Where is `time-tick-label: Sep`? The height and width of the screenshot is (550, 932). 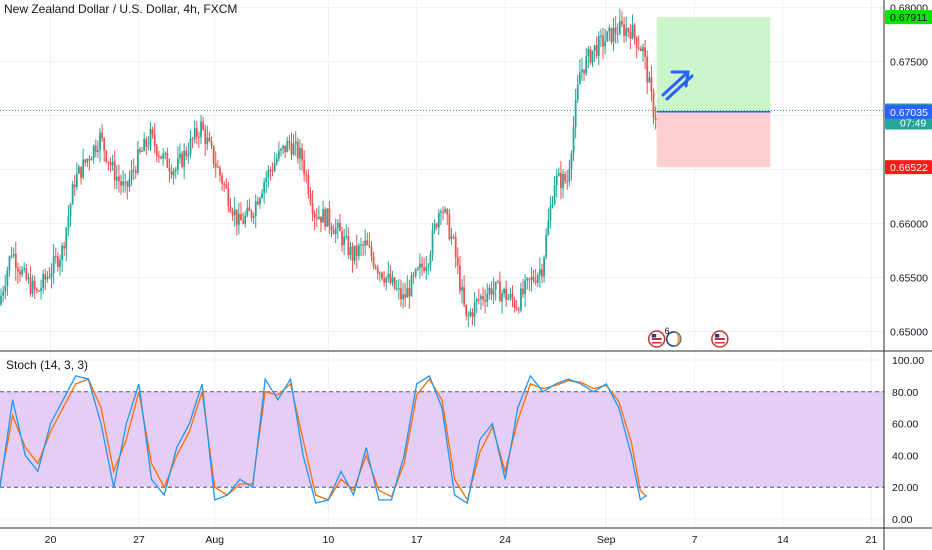
time-tick-label: Sep is located at coordinates (606, 540).